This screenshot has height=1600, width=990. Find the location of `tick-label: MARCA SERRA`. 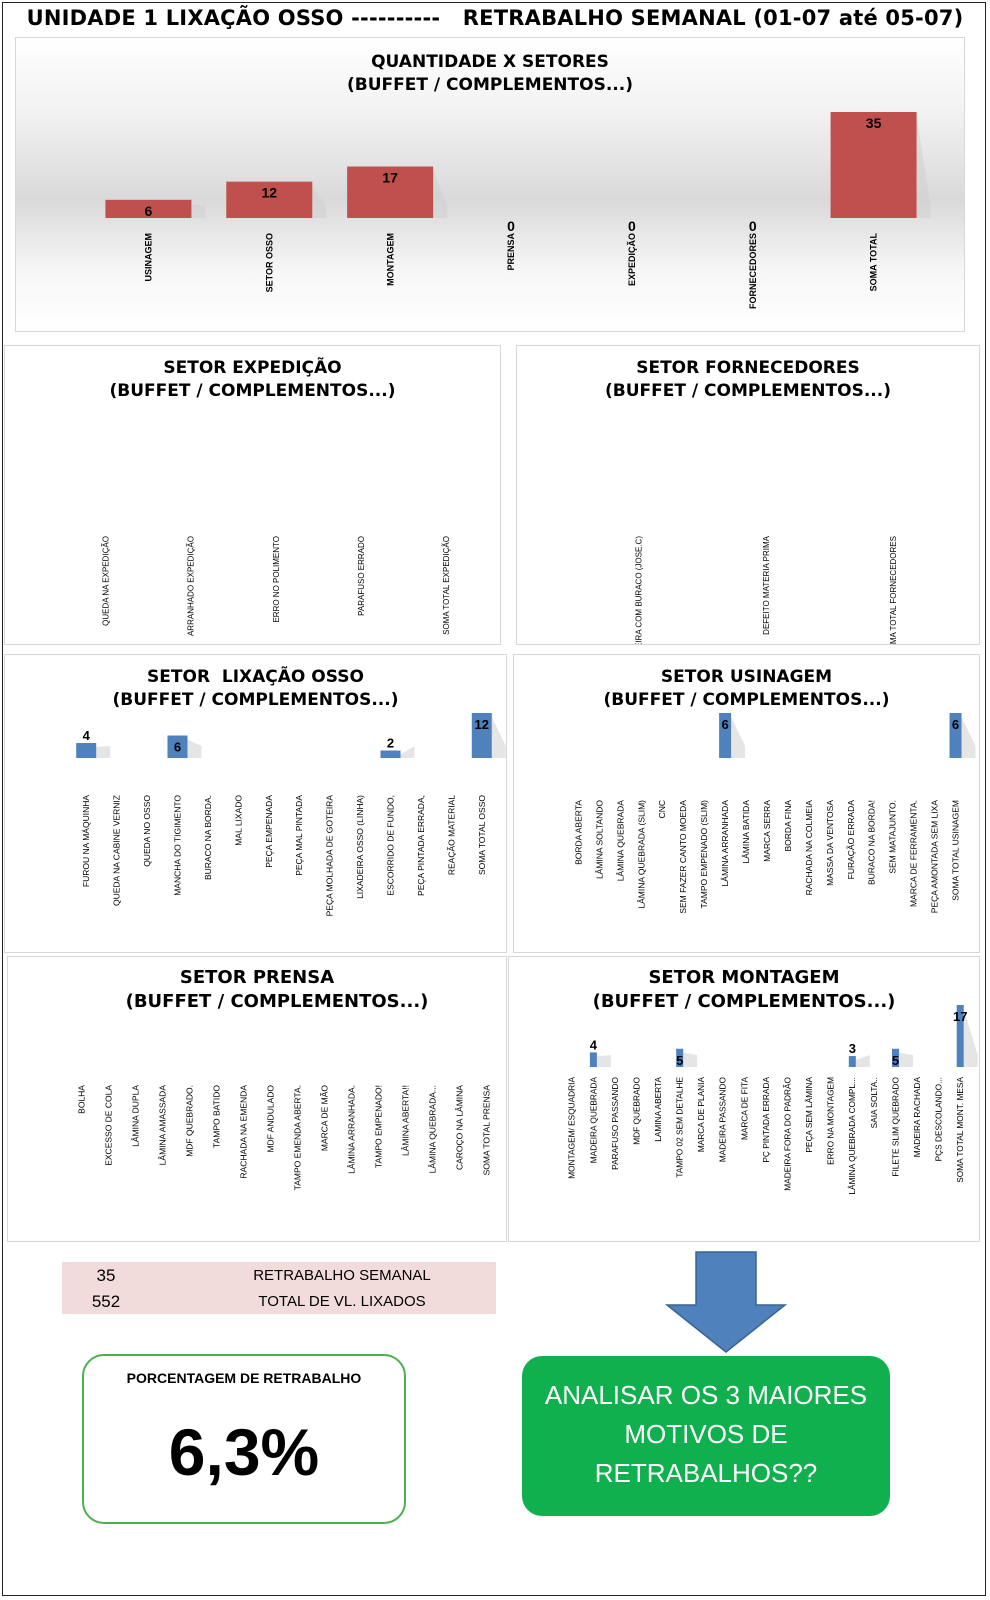

tick-label: MARCA SERRA is located at coordinates (767, 831).